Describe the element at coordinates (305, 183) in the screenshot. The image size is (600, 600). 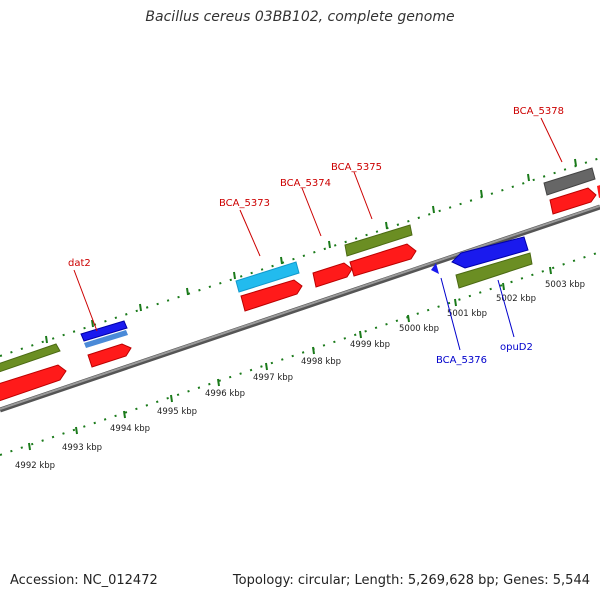
I see `gene-label-bca-5374: BCA_5374` at that location.